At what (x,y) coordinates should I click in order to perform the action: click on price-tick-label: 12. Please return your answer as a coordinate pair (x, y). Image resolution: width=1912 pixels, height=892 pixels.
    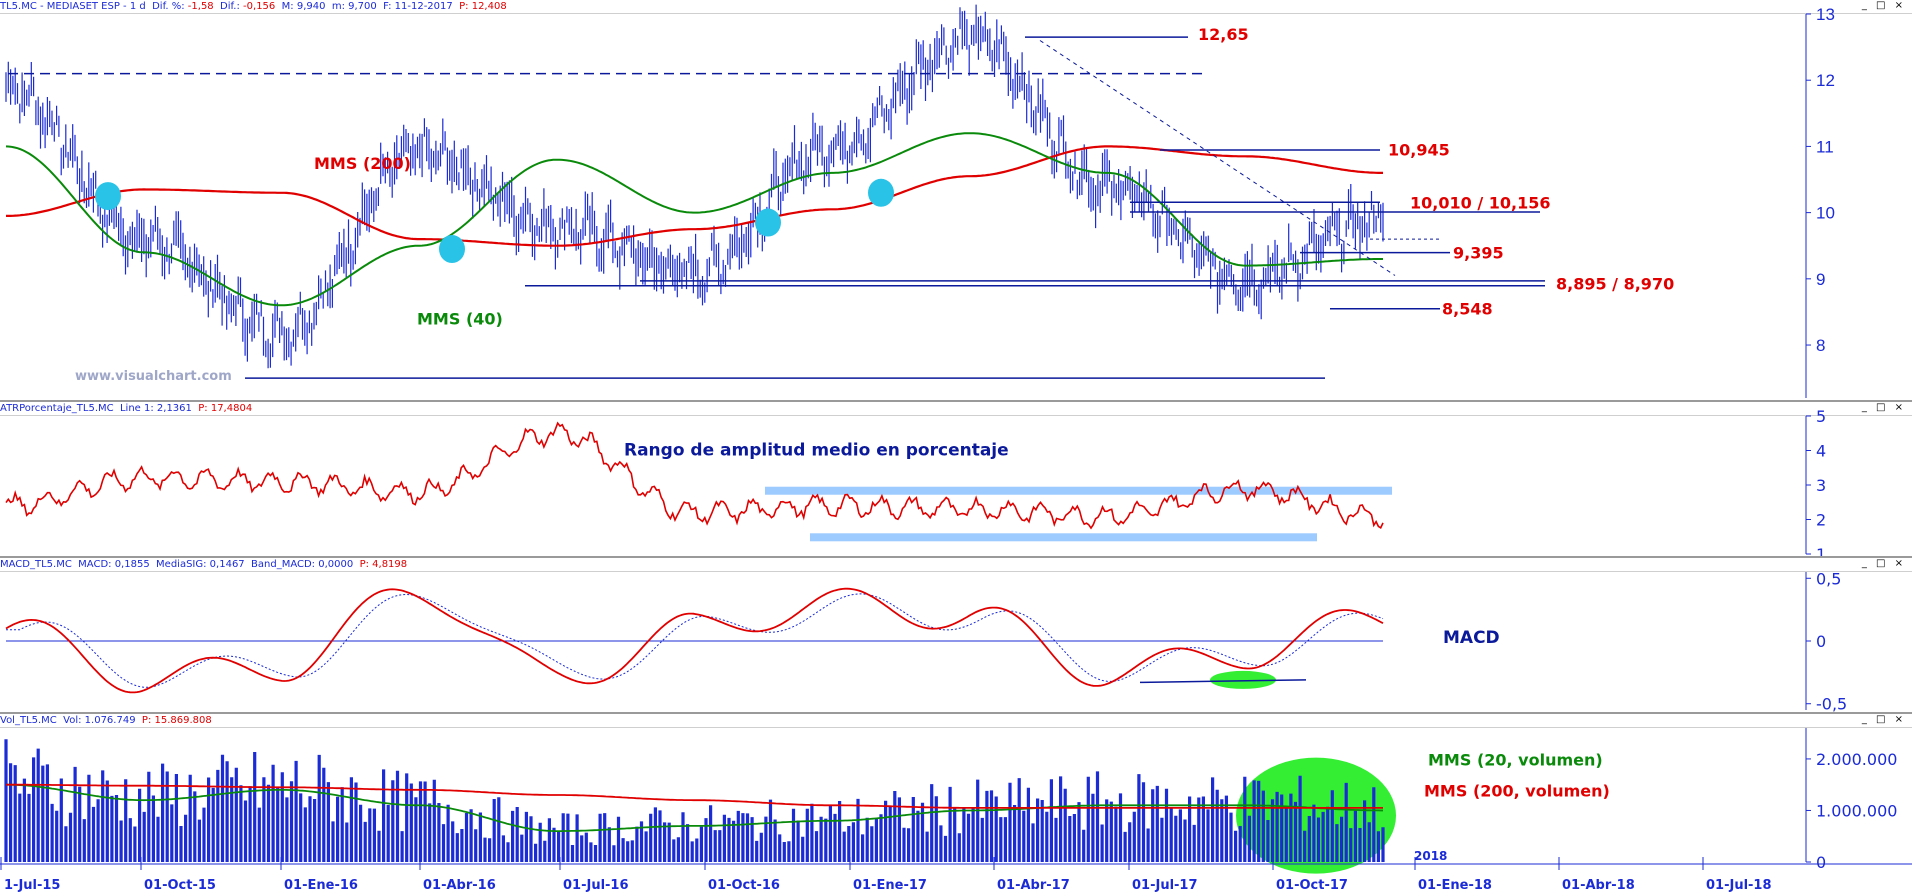
    Looking at the image, I should click on (1825, 80).